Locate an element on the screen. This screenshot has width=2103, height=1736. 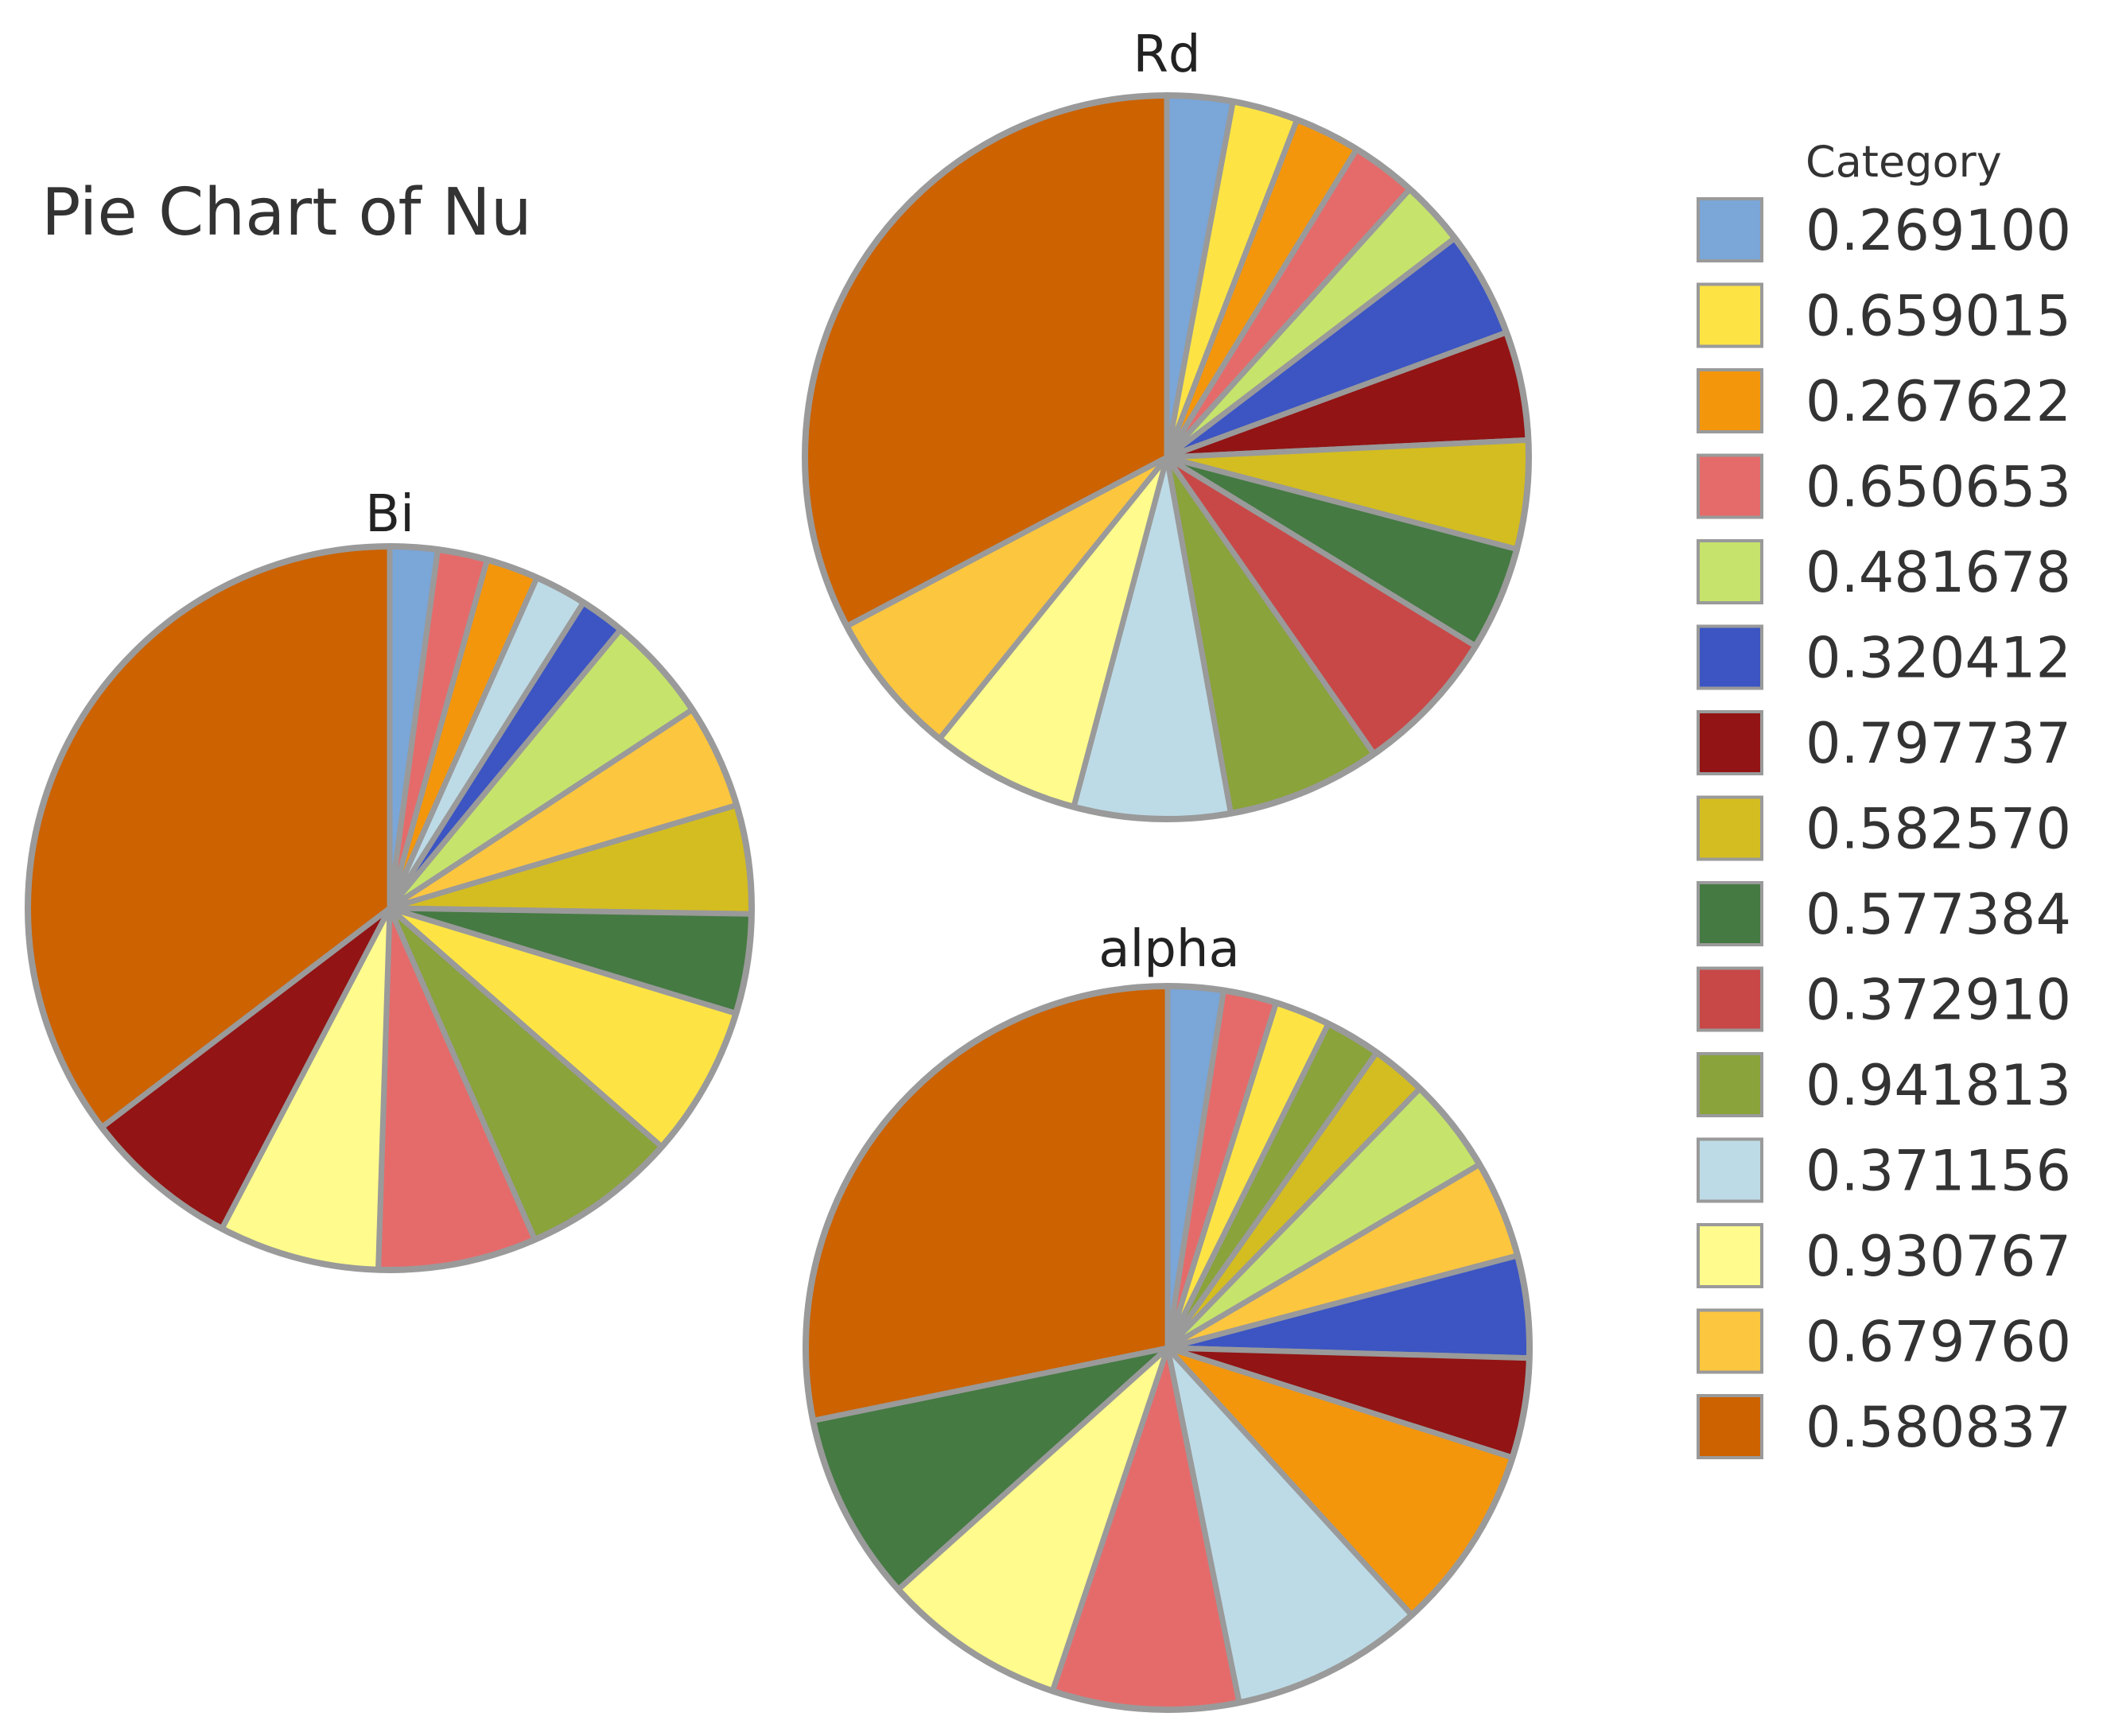
legend-label-12: 0.371156 is located at coordinates (1938, 1171).